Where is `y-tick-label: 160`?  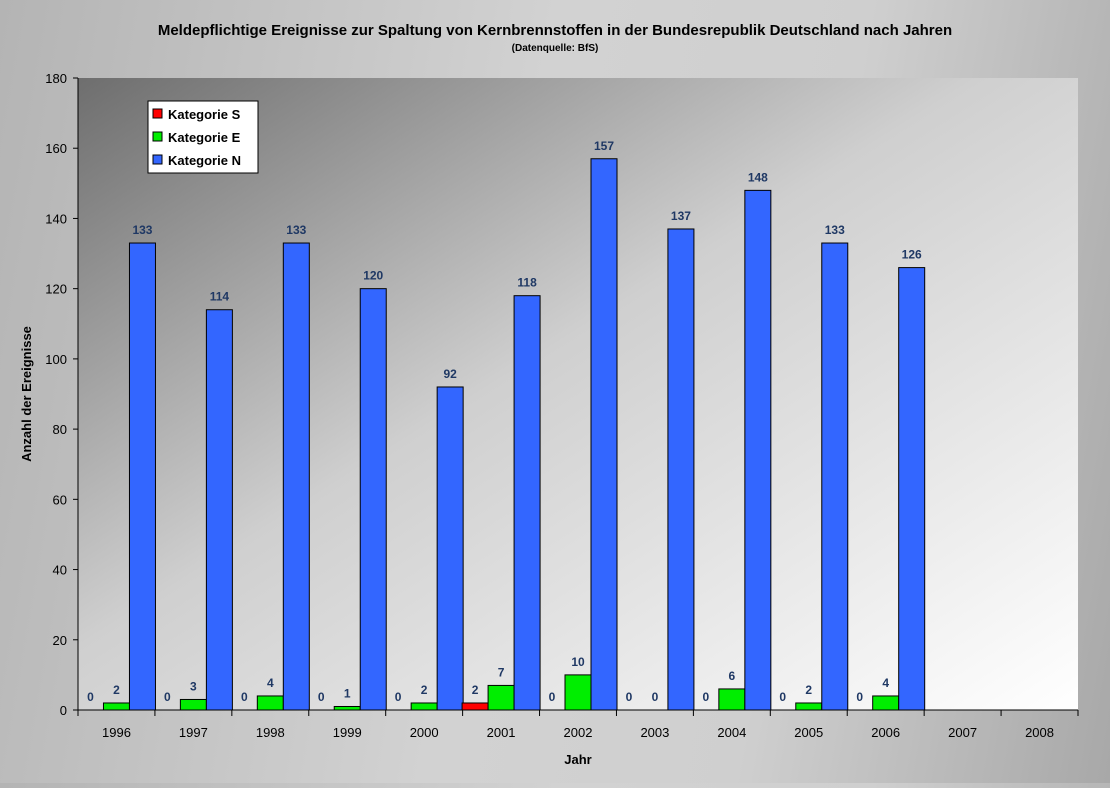 y-tick-label: 160 is located at coordinates (56, 148).